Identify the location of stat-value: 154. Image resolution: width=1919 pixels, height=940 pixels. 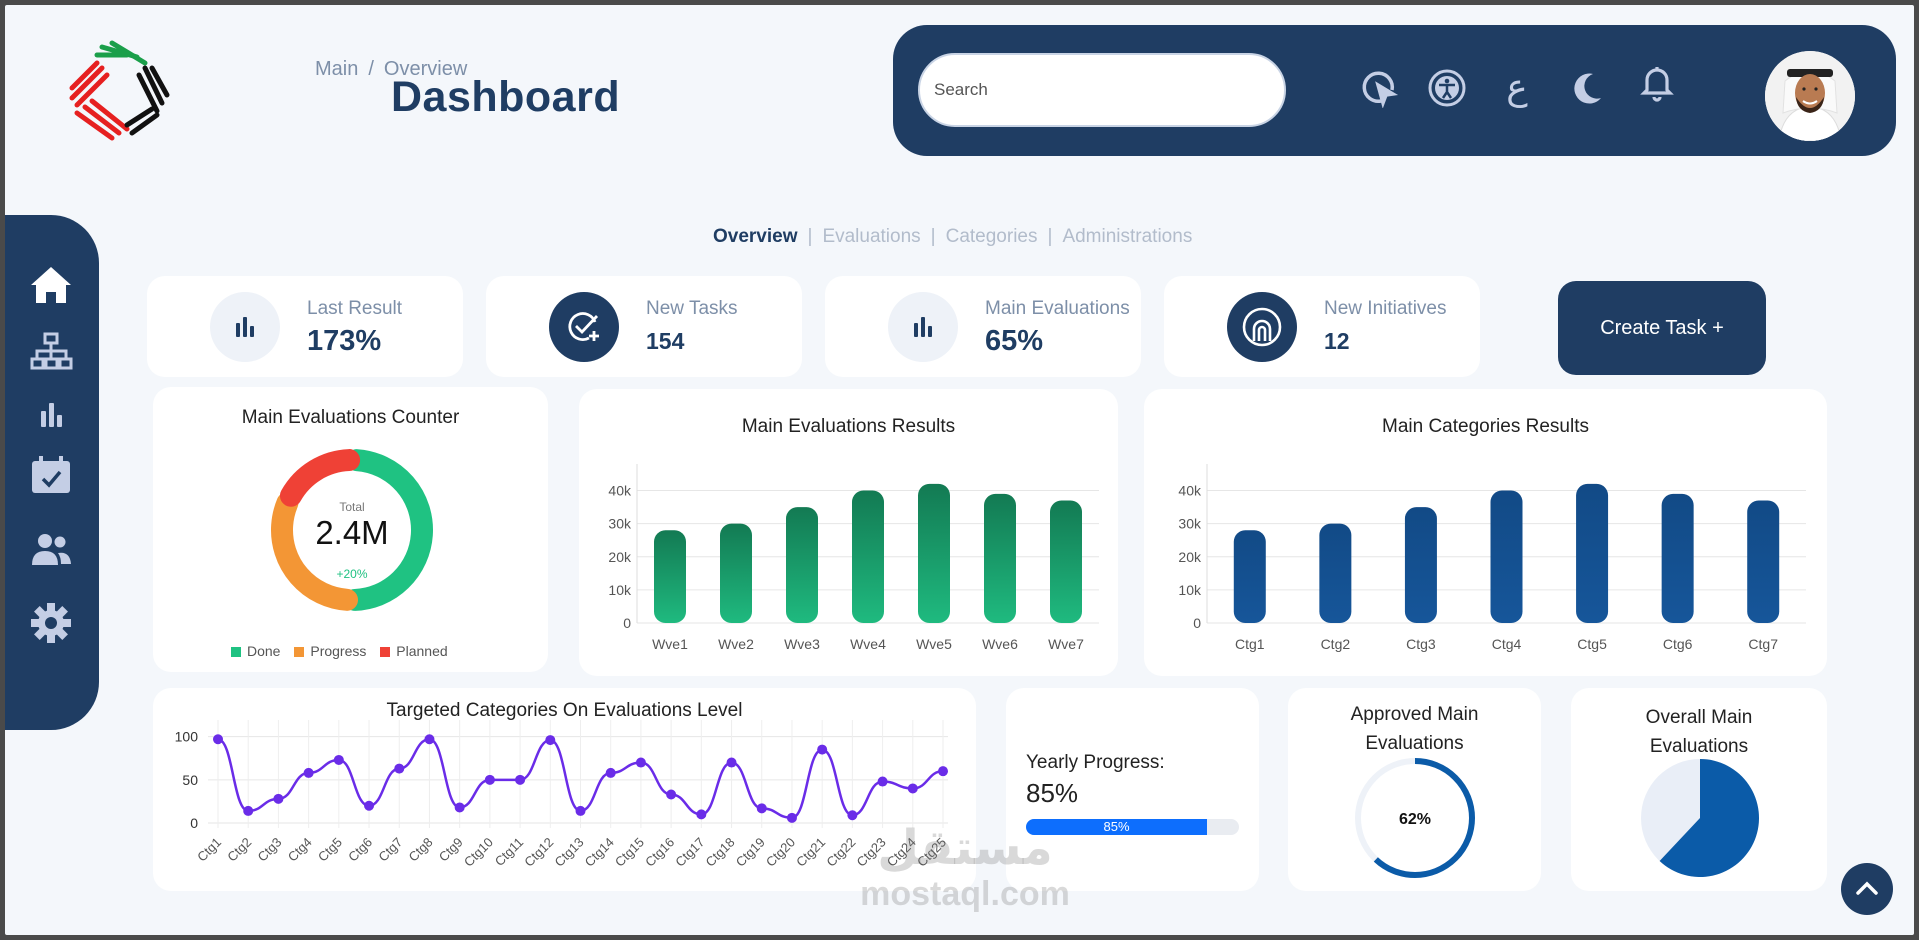
(665, 341).